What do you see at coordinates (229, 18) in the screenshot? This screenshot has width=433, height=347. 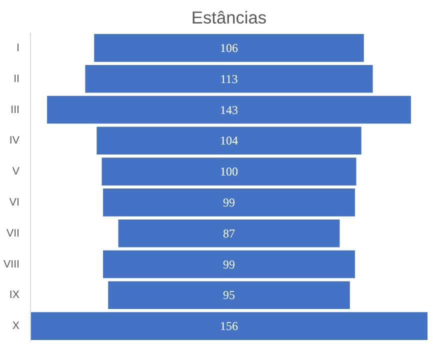 I see `text: Estâncias` at bounding box center [229, 18].